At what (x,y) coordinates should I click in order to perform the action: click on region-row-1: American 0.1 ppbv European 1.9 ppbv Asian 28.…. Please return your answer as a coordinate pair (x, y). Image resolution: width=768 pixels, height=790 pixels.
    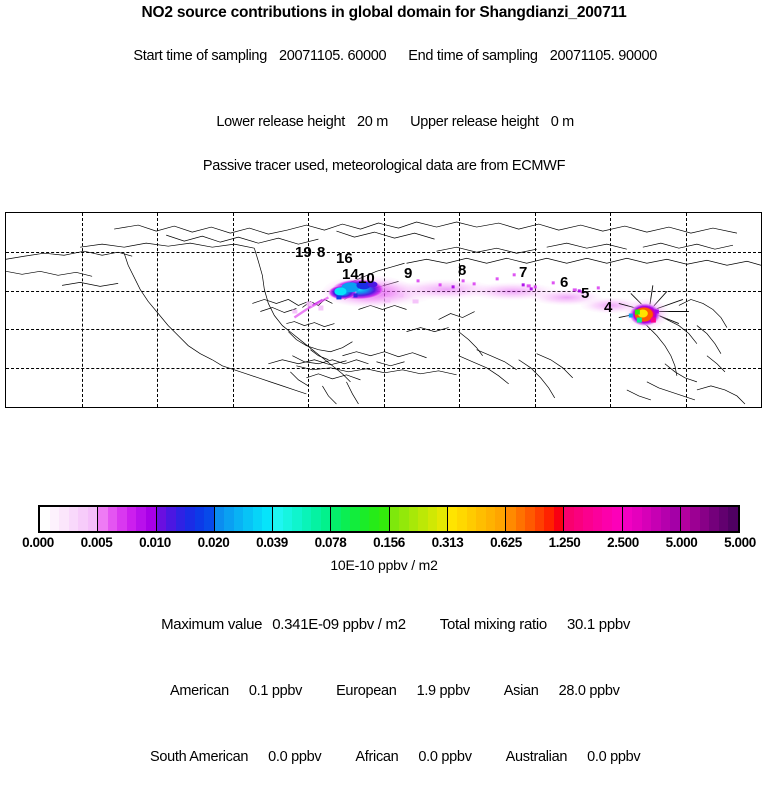
    Looking at the image, I should click on (384, 691).